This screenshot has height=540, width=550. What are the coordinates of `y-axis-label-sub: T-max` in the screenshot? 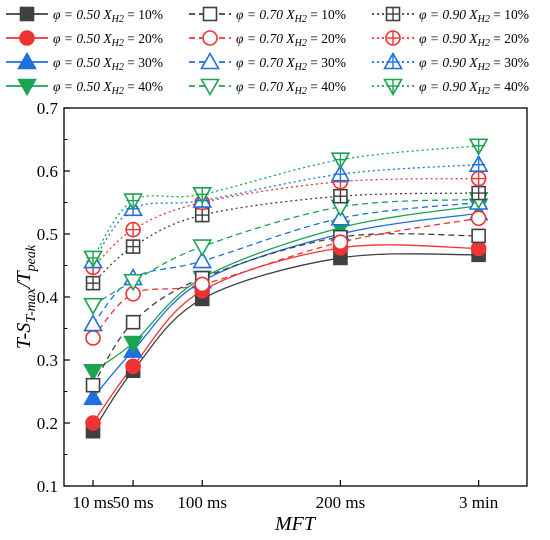 It's located at (31, 305).